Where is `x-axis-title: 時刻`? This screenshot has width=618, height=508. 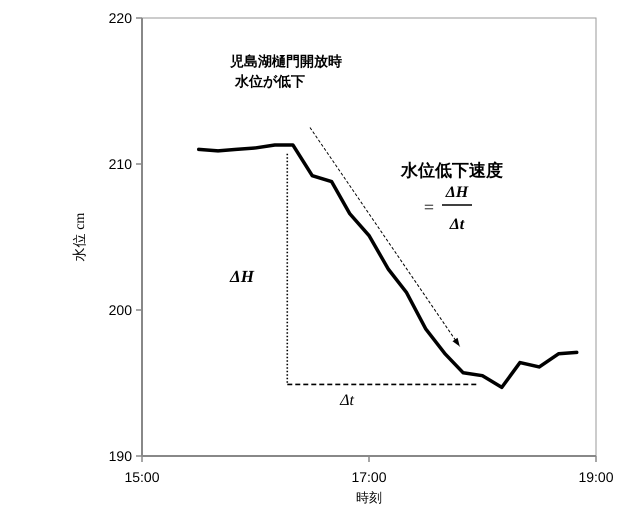
x-axis-title: 時刻 is located at coordinates (369, 497).